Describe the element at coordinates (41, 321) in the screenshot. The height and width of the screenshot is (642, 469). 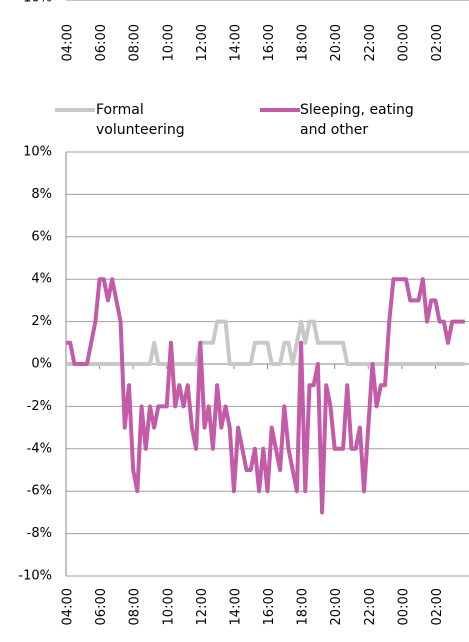
I see `y-tick-label: 2%` at that location.